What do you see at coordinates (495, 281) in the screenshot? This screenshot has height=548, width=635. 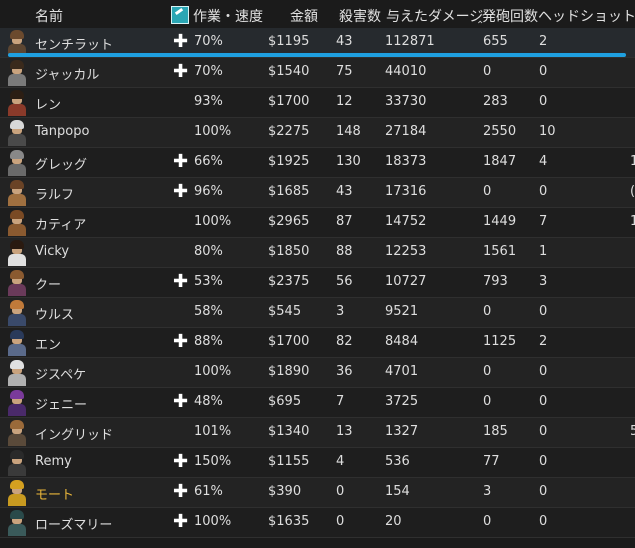 I see `shots-fired: 793` at bounding box center [495, 281].